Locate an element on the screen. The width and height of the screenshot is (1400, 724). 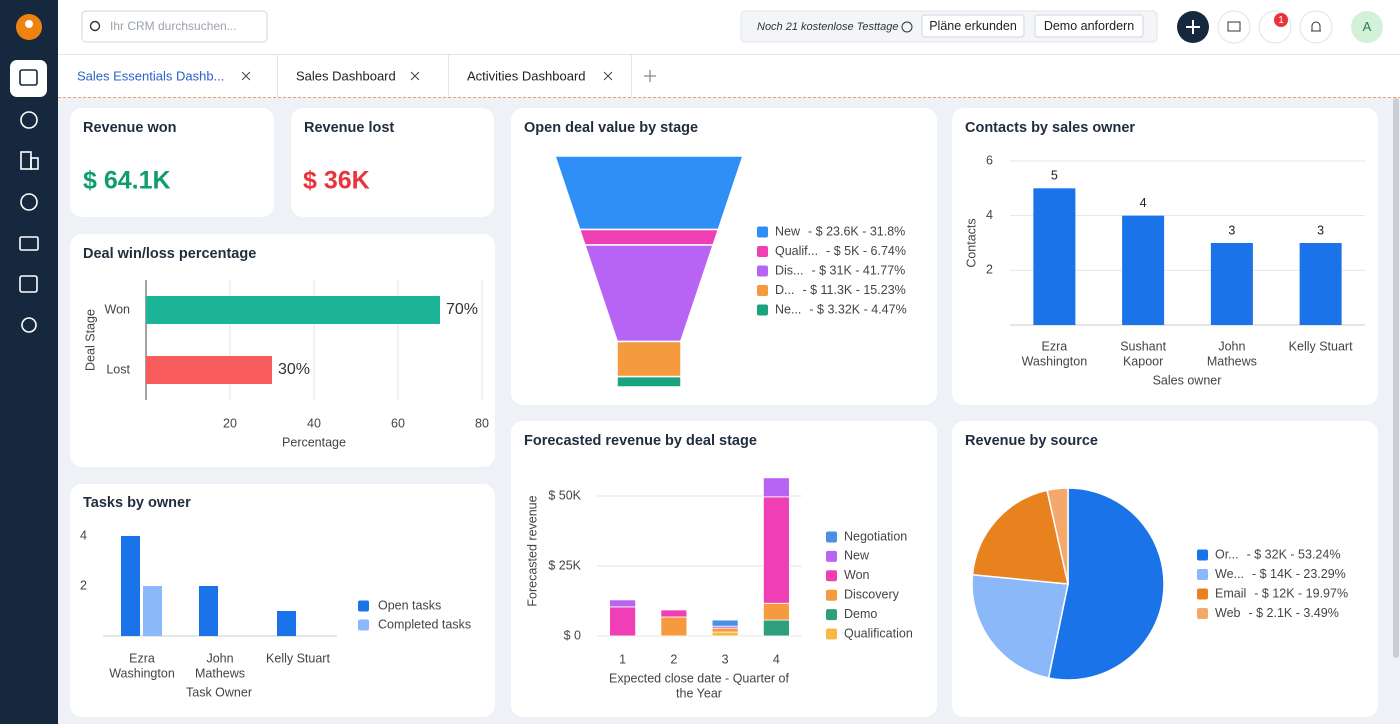
icon-deals is located at coordinates (29, 202).